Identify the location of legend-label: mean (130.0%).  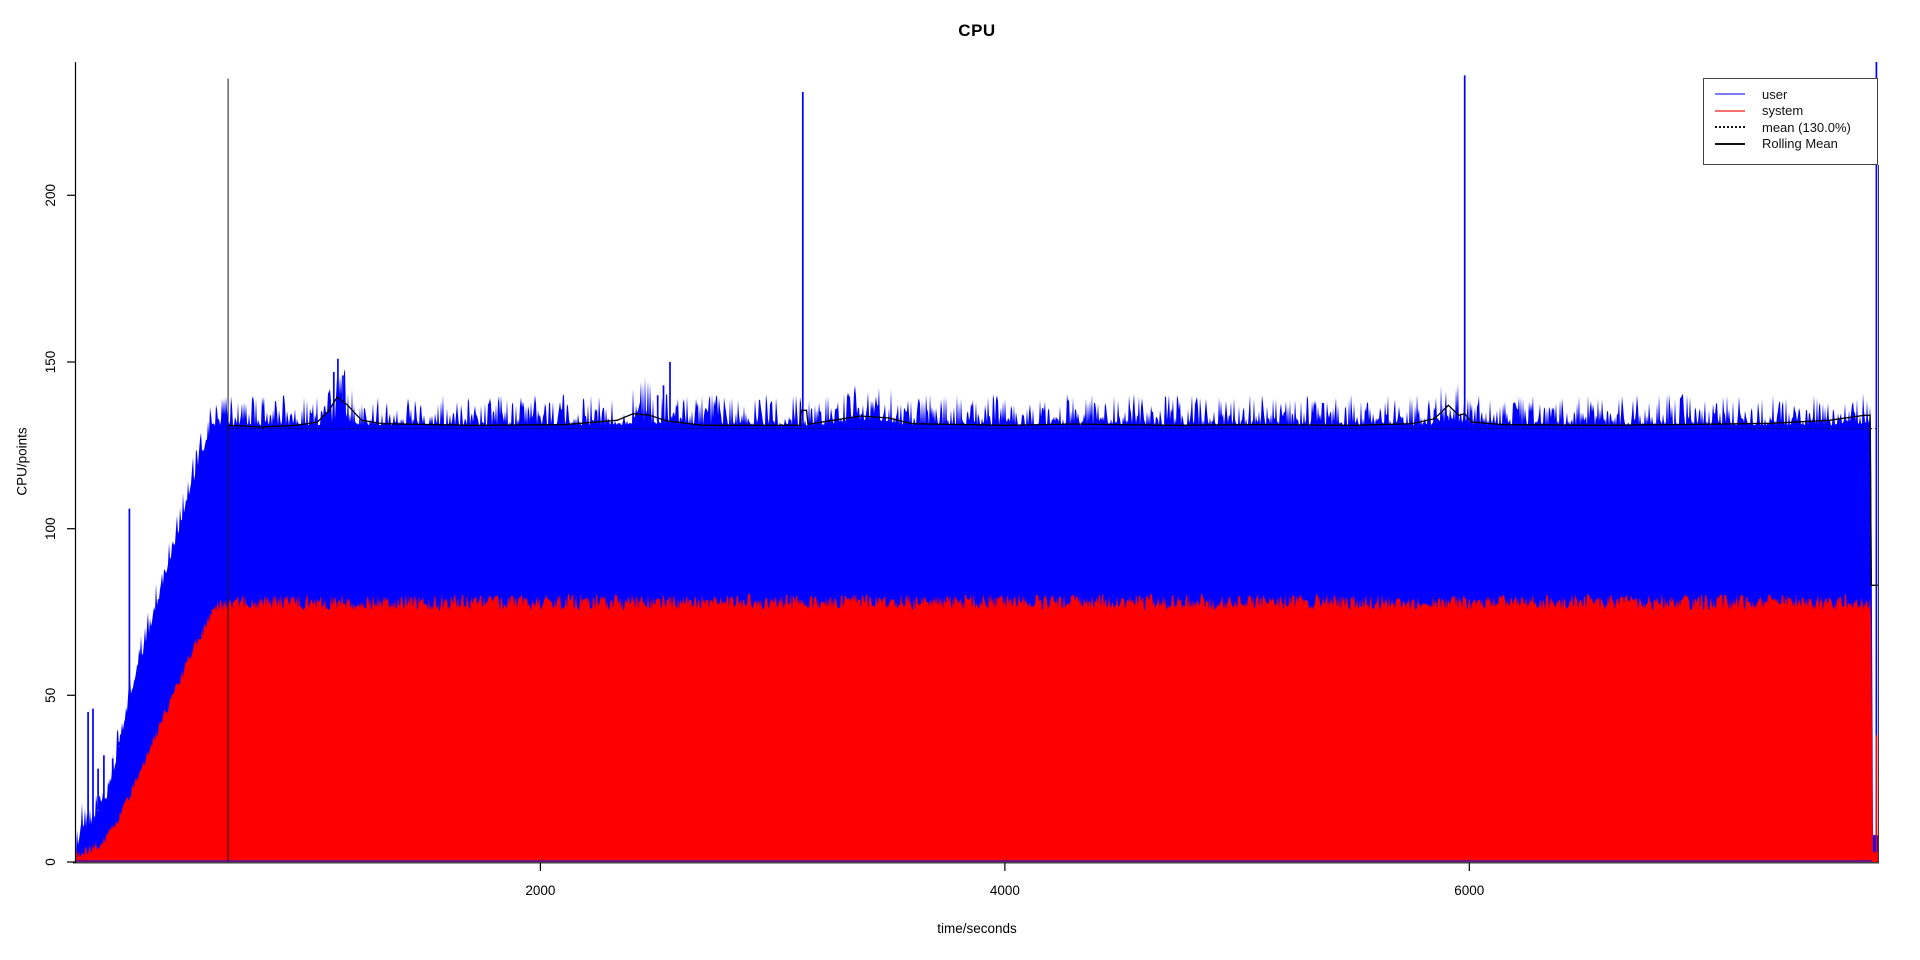
(1806, 127).